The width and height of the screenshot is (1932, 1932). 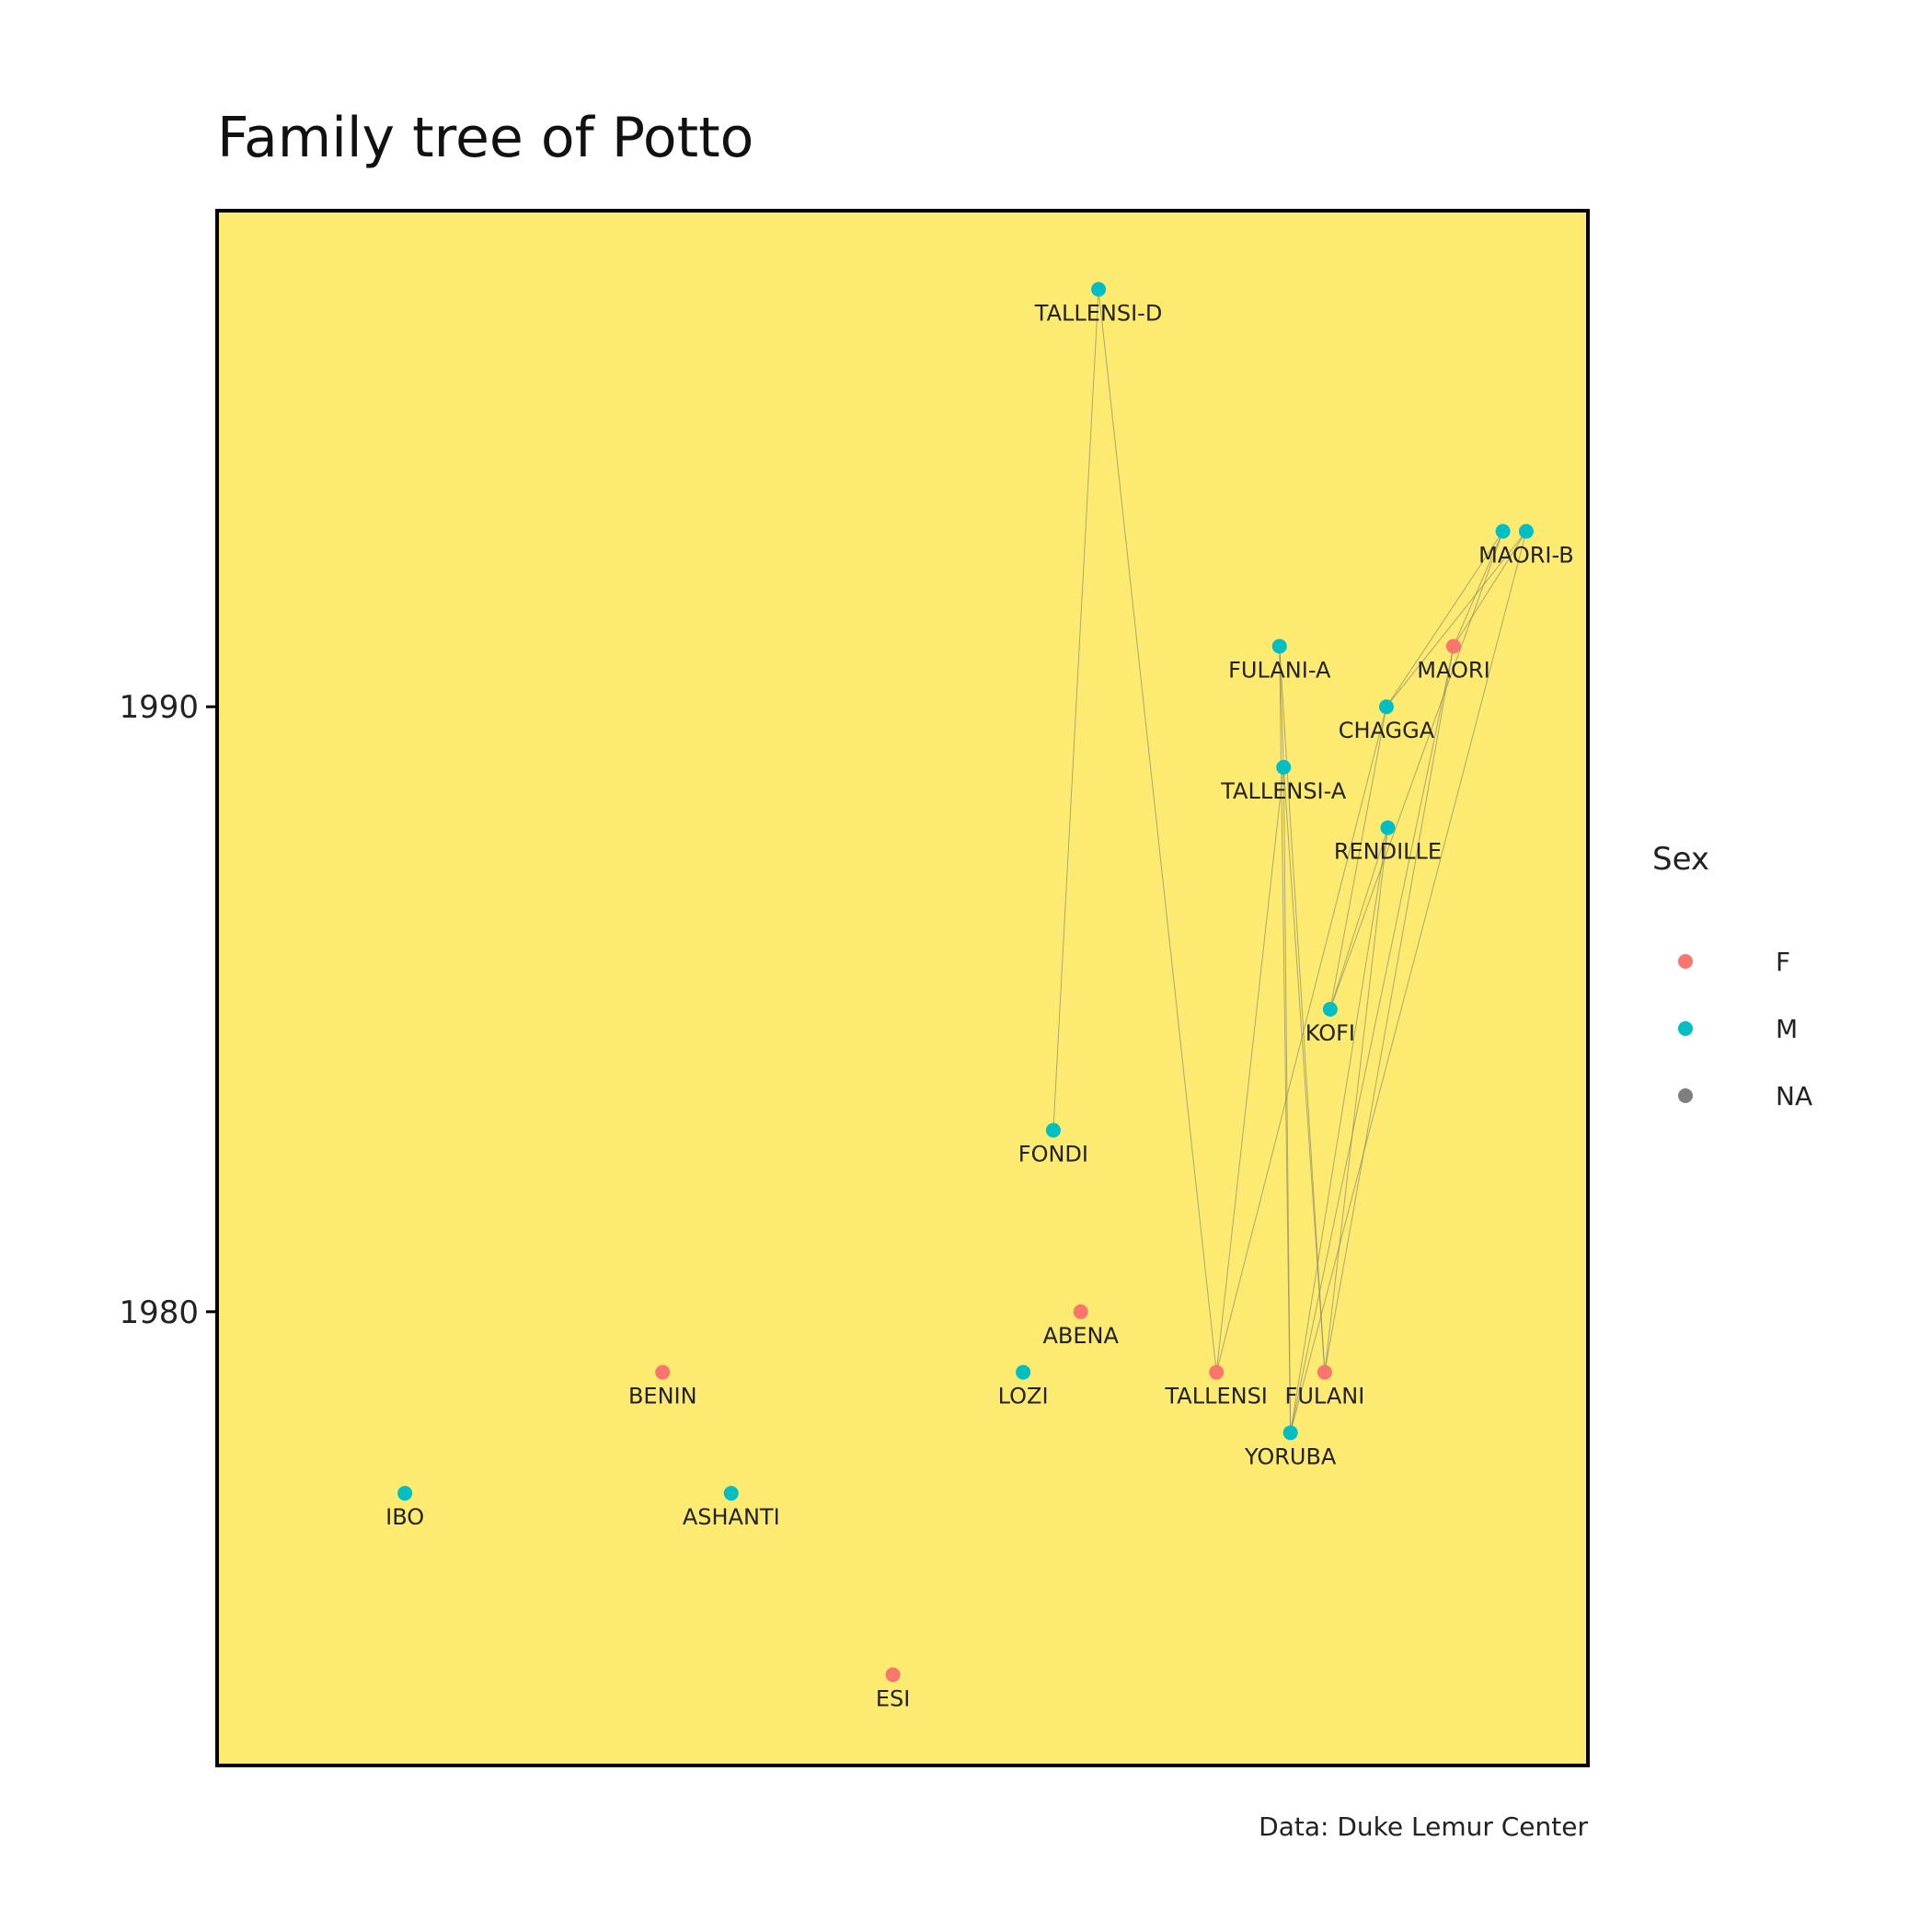 What do you see at coordinates (1290, 1433) in the screenshot?
I see `point-yoruba` at bounding box center [1290, 1433].